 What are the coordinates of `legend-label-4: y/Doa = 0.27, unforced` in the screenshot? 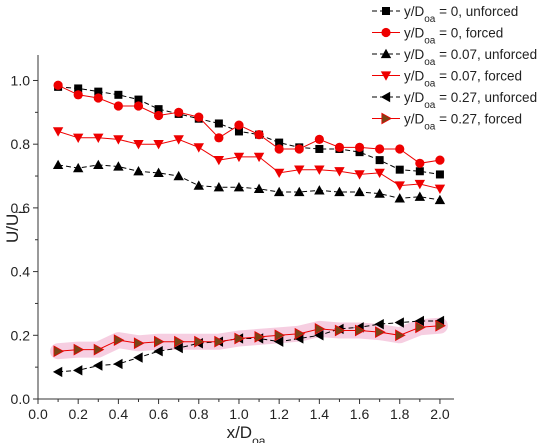 It's located at (470, 100).